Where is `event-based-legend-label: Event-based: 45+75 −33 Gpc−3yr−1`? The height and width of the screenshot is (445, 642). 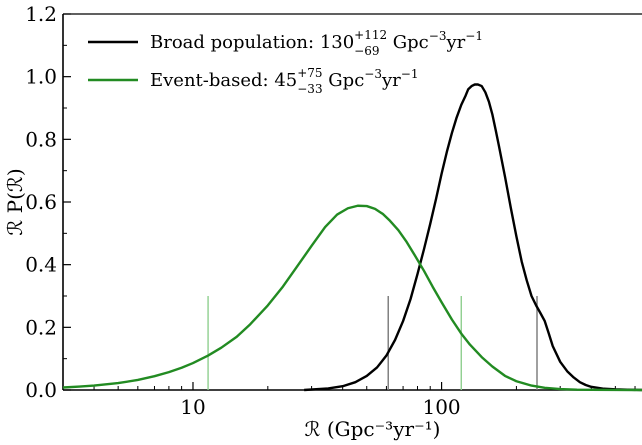
event-based-legend-label: Event-based: 45+75 −33 Gpc−3yr−1 is located at coordinates (284, 81).